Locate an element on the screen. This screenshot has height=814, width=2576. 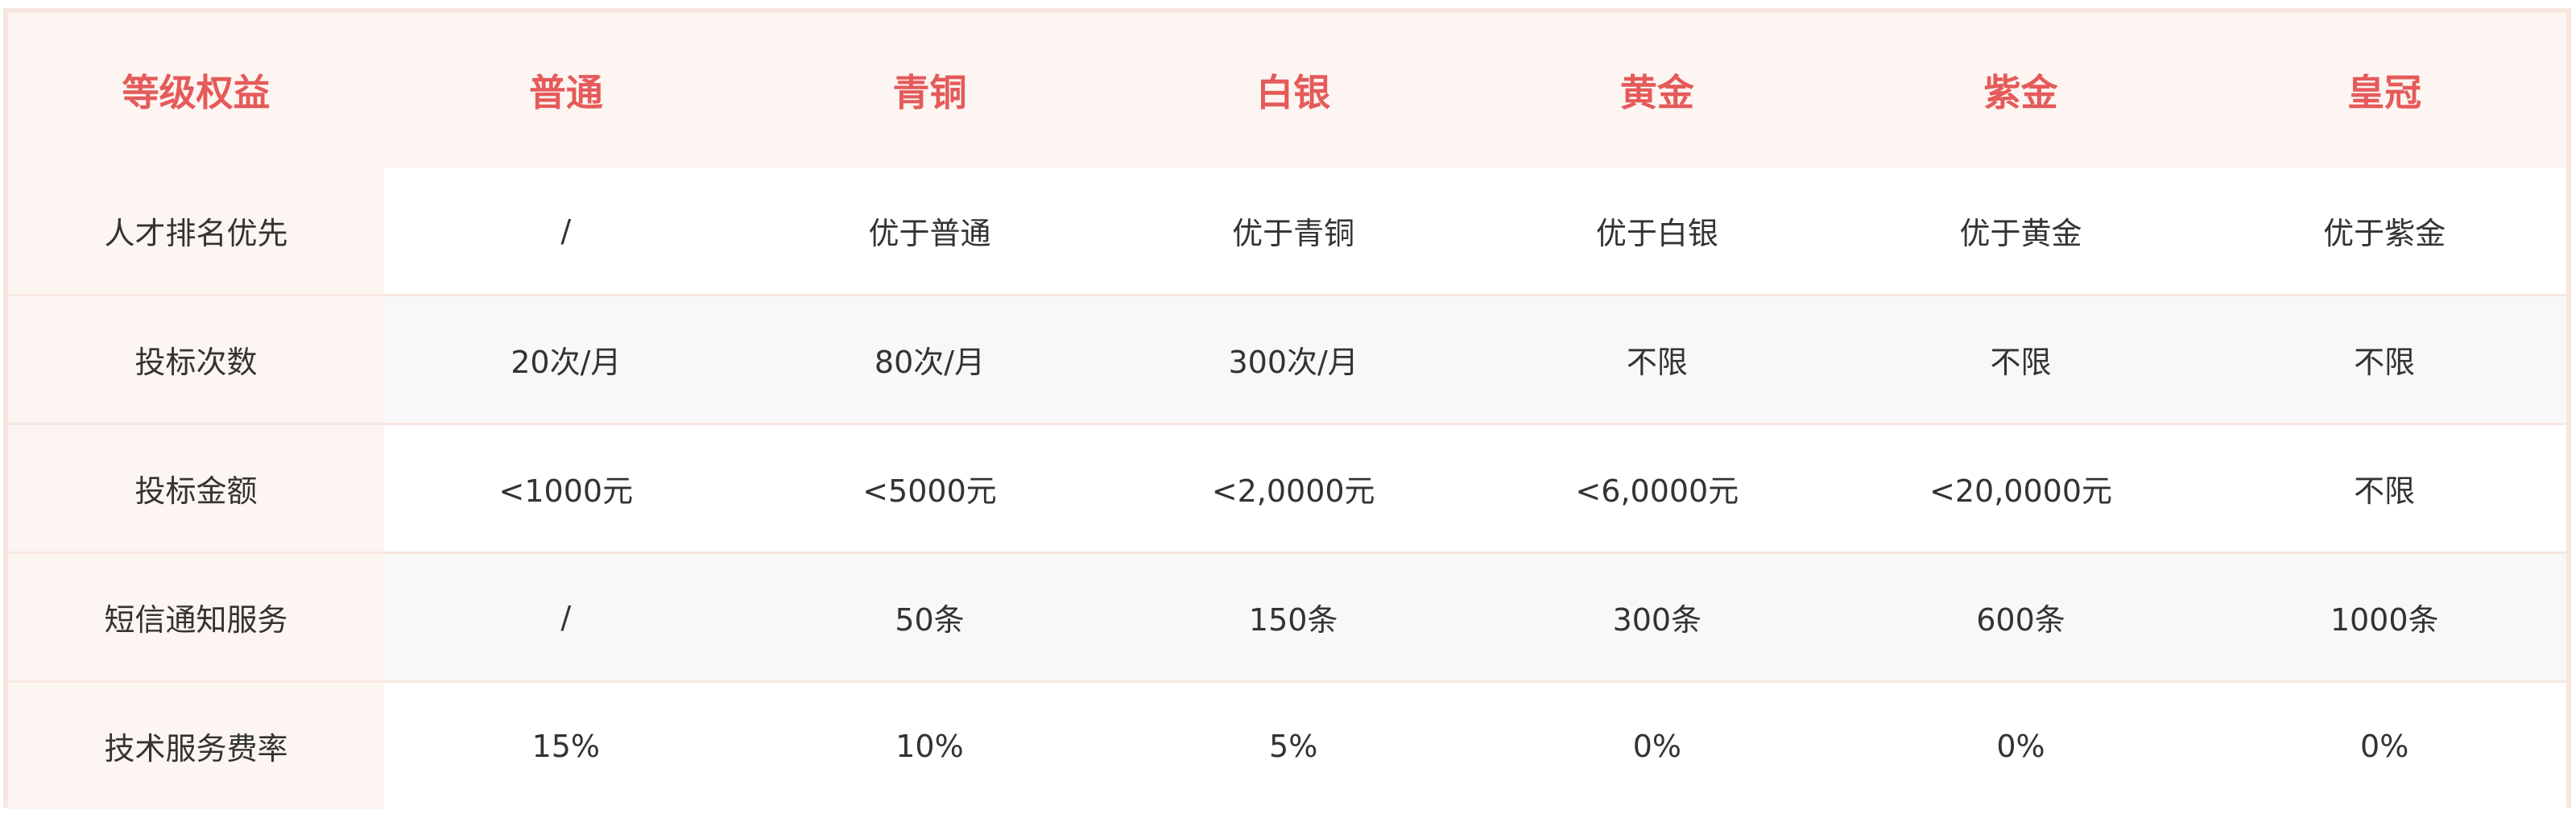
table-cell: 优于白银 is located at coordinates (1657, 231).